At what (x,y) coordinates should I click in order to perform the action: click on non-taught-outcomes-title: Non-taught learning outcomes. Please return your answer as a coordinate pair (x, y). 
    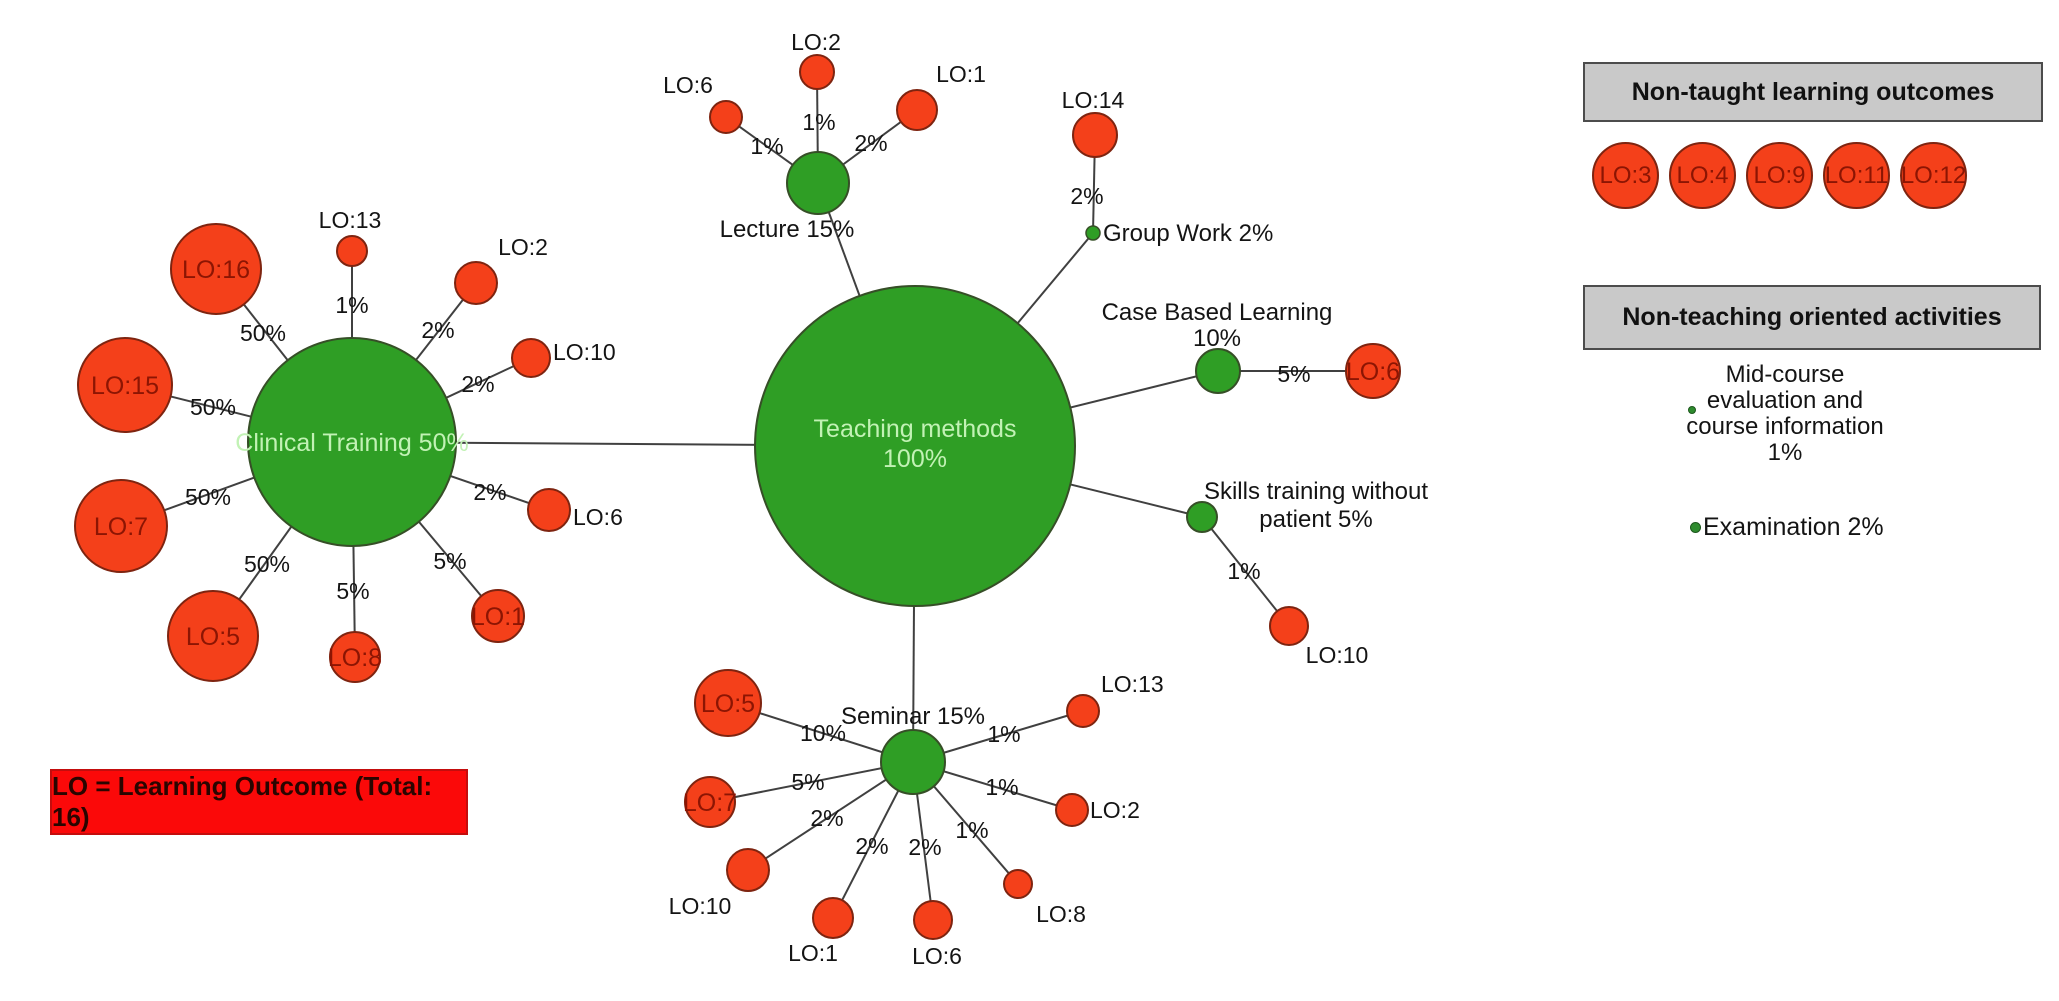
    Looking at the image, I should click on (1813, 91).